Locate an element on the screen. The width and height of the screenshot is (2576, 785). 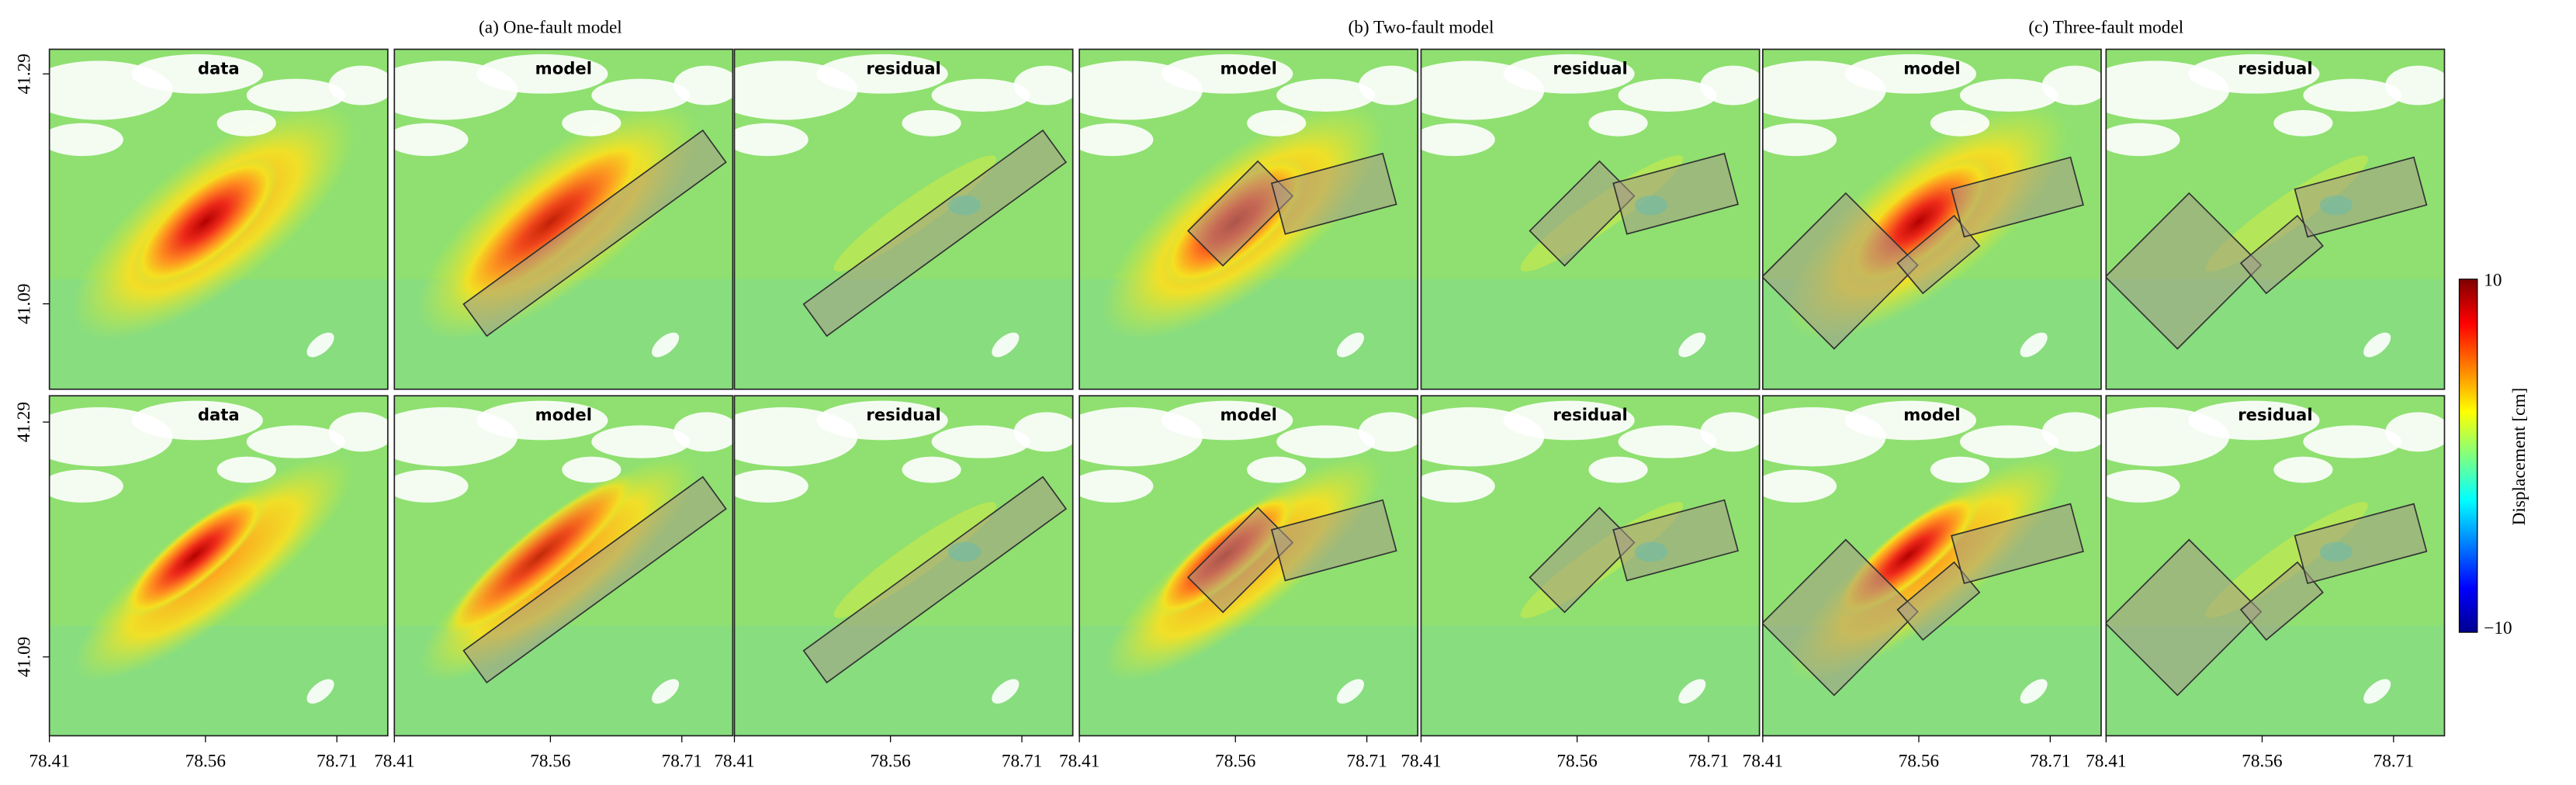
colorbar-max: 10 is located at coordinates (2493, 280).